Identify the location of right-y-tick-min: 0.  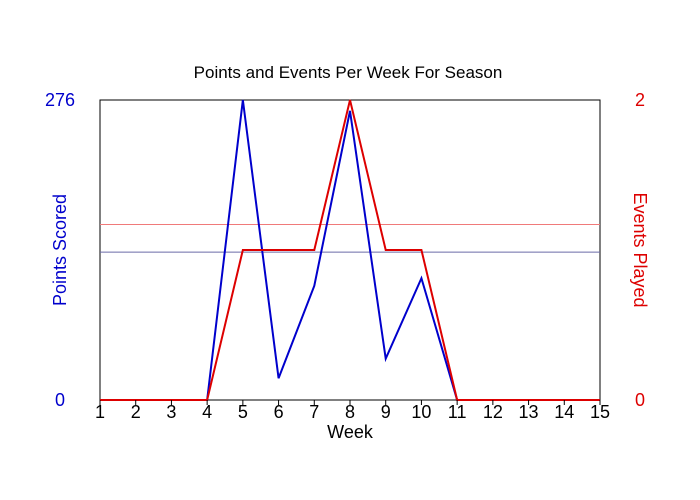
(640, 400).